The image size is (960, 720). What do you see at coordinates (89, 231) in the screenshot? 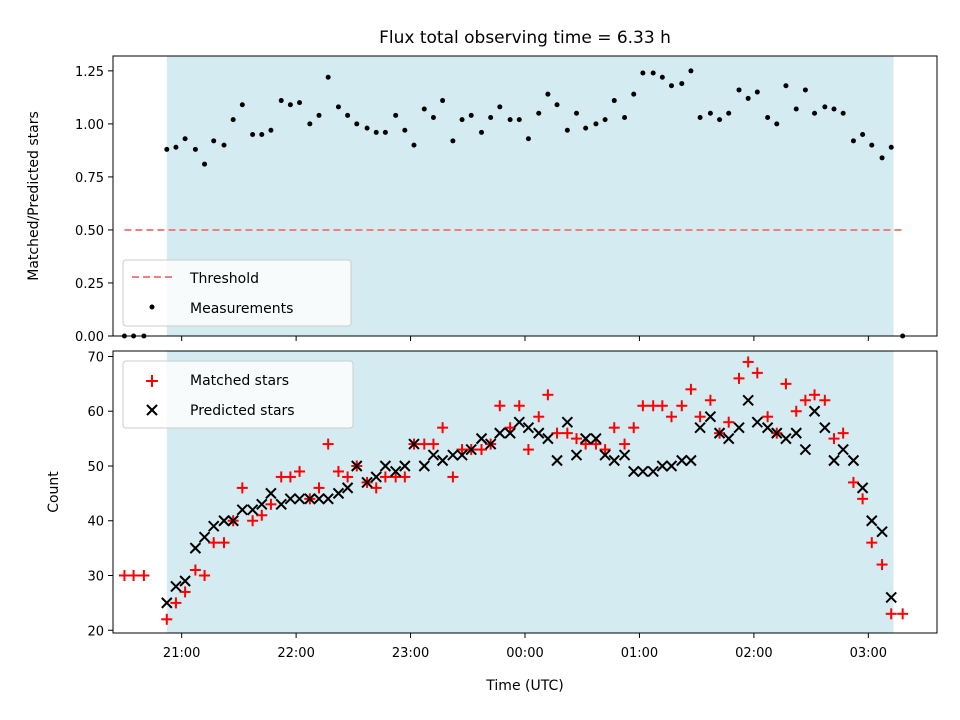
I see `y-tick-label: 0.50` at bounding box center [89, 231].